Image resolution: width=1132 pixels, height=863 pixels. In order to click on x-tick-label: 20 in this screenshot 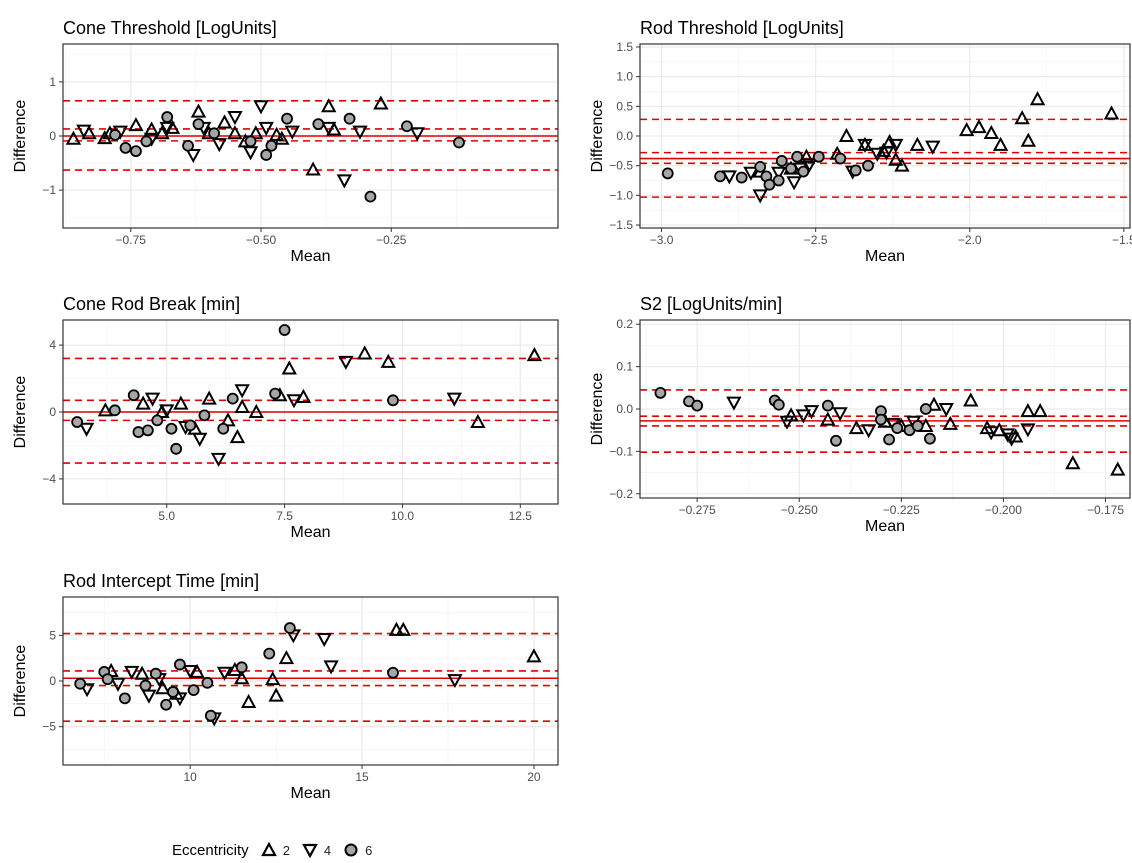, I will do `click(534, 777)`.